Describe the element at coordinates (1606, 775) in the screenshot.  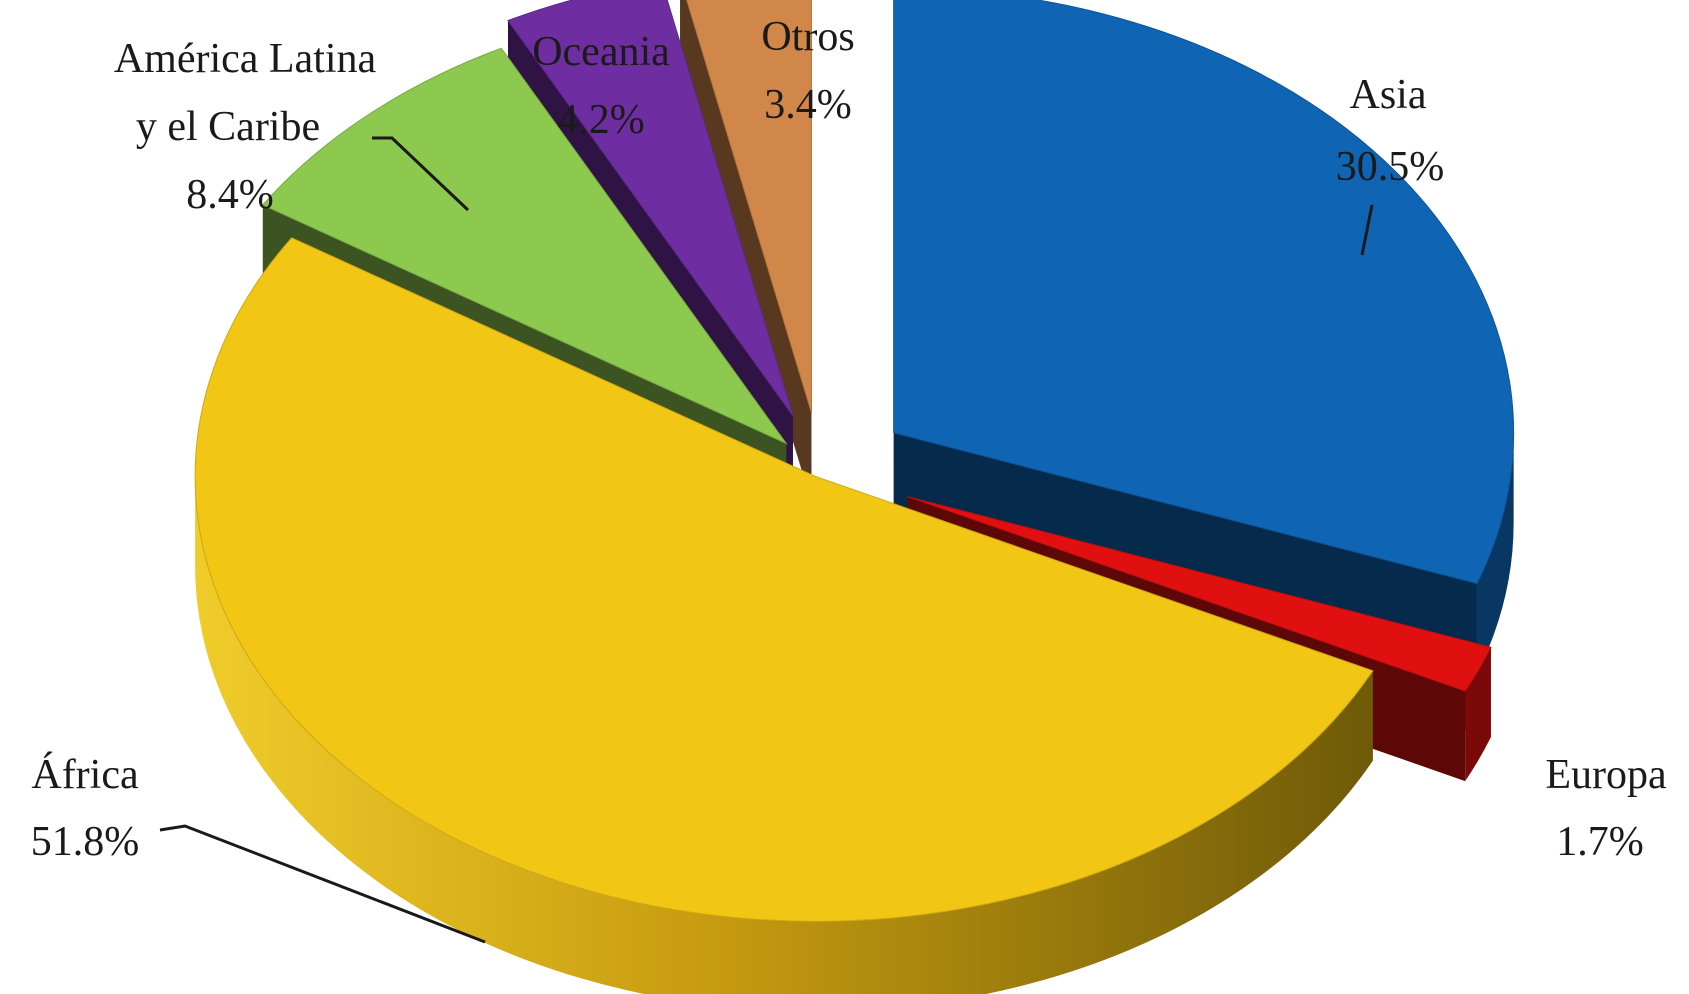
I see `label-europa: Europa` at that location.